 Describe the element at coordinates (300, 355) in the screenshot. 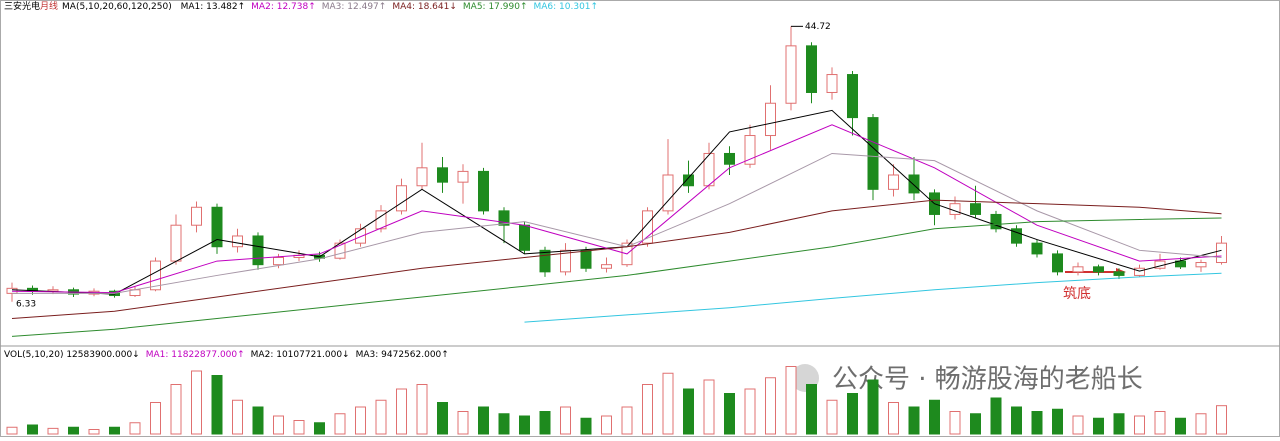

I see `vol-legend: MA2: 10107721.000↓` at that location.